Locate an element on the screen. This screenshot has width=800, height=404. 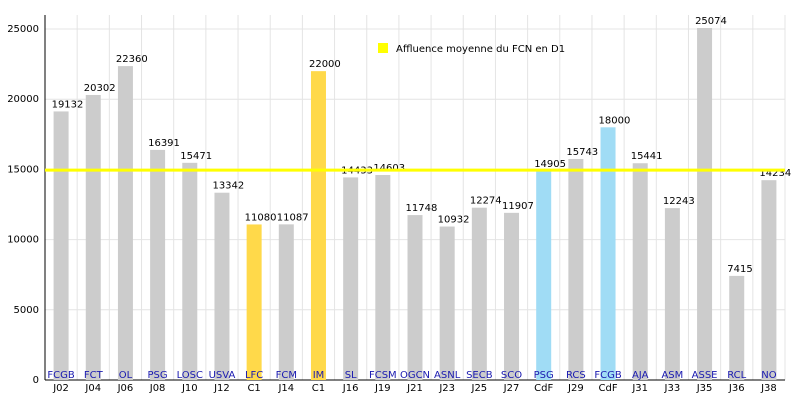
value-label: 18000 is located at coordinates (615, 120).